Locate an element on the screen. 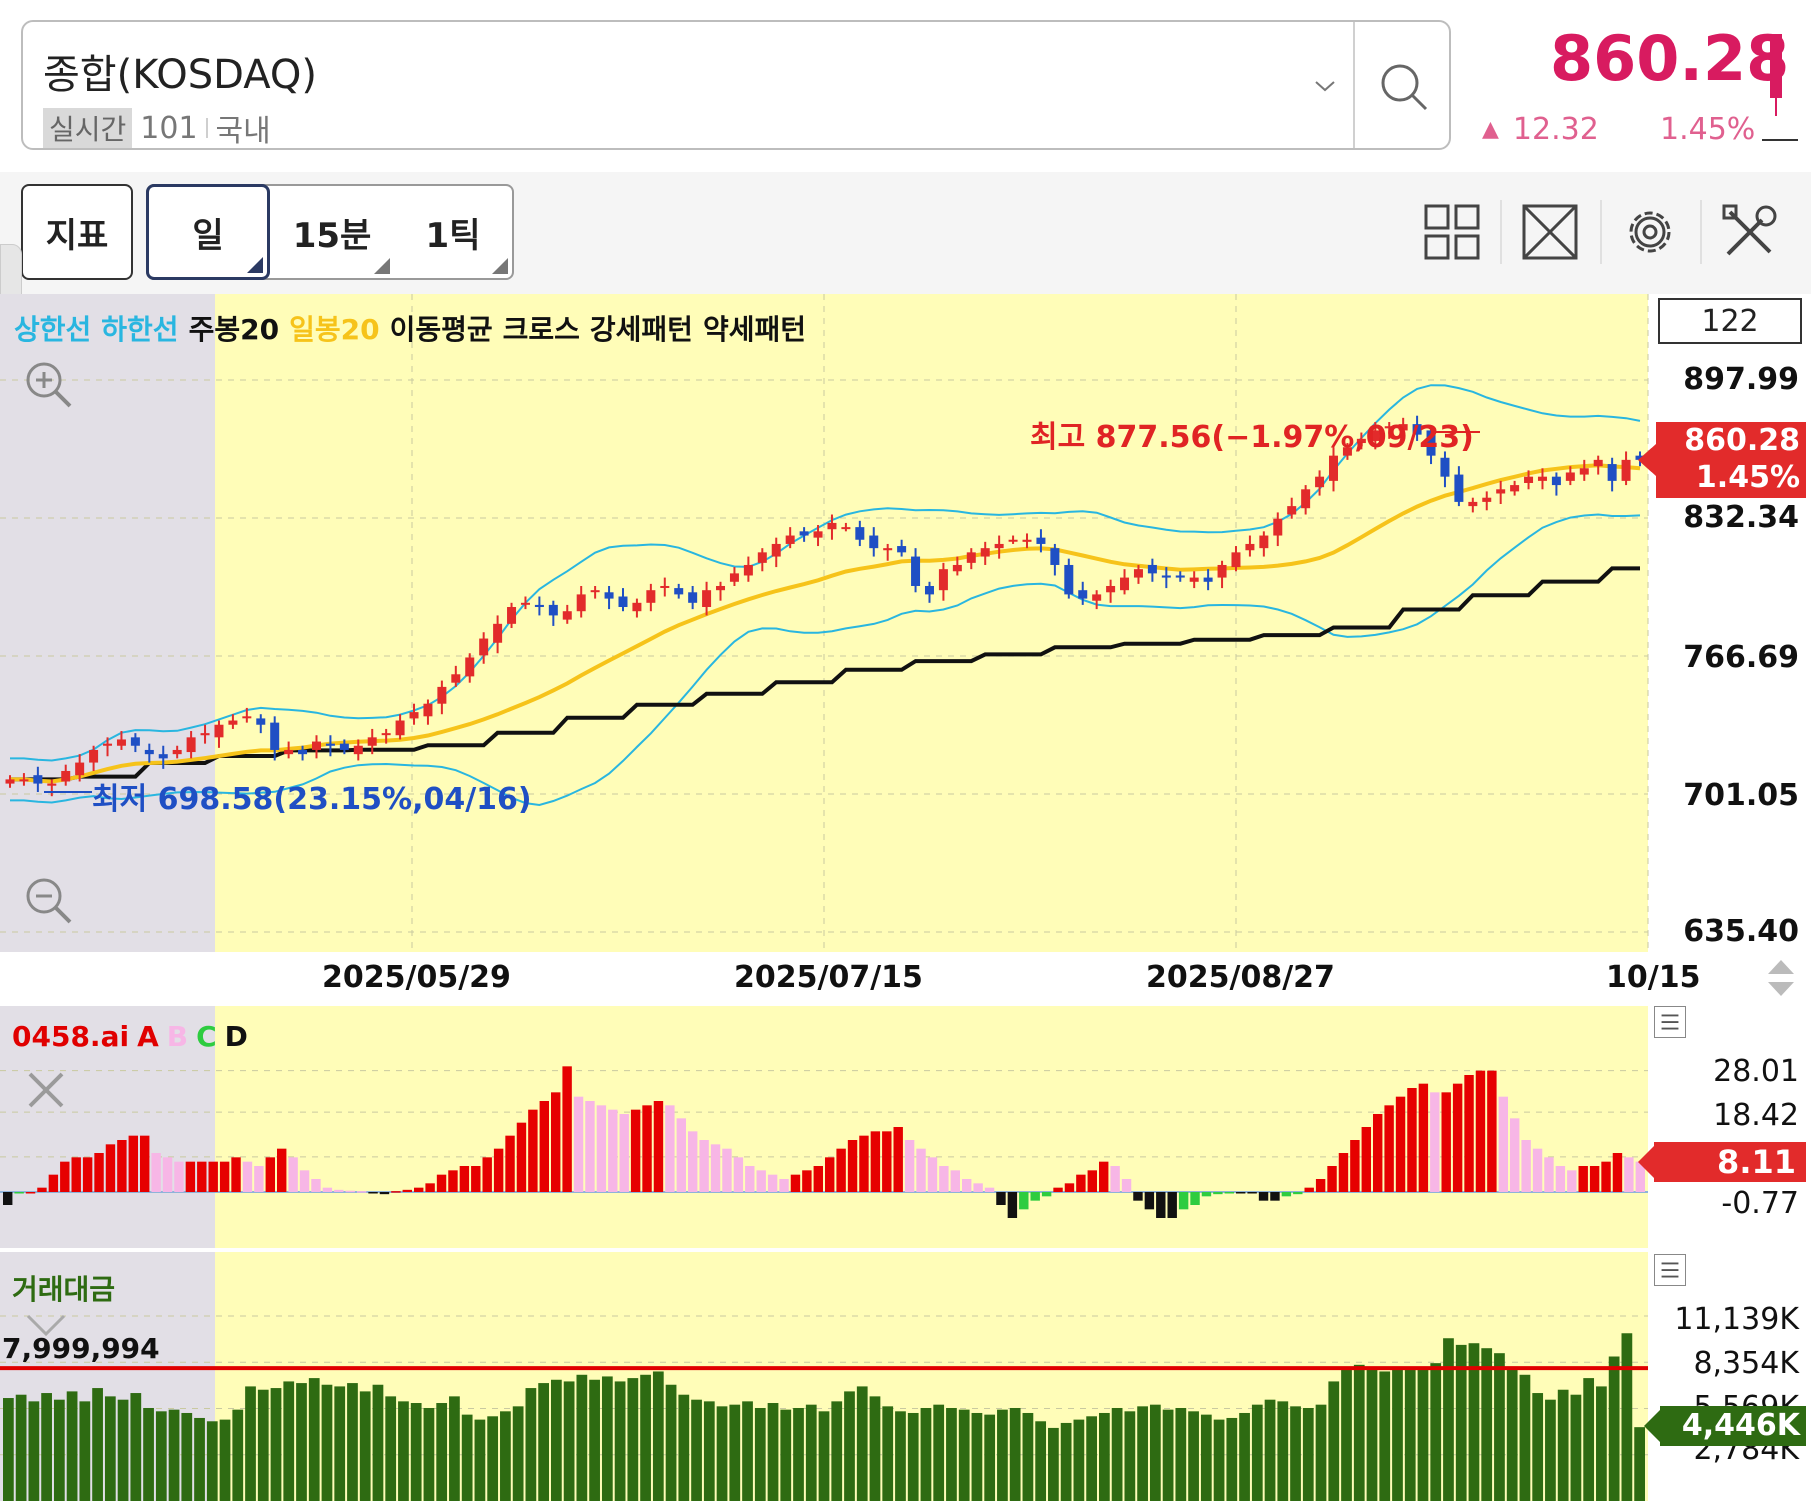  scale-scroll-icon is located at coordinates (1781, 978).